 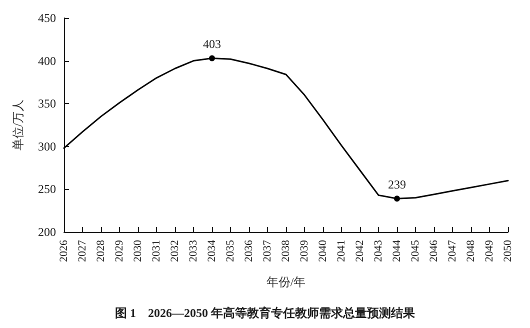 I want to click on x-tick-label: 2028, so click(x=101, y=251).